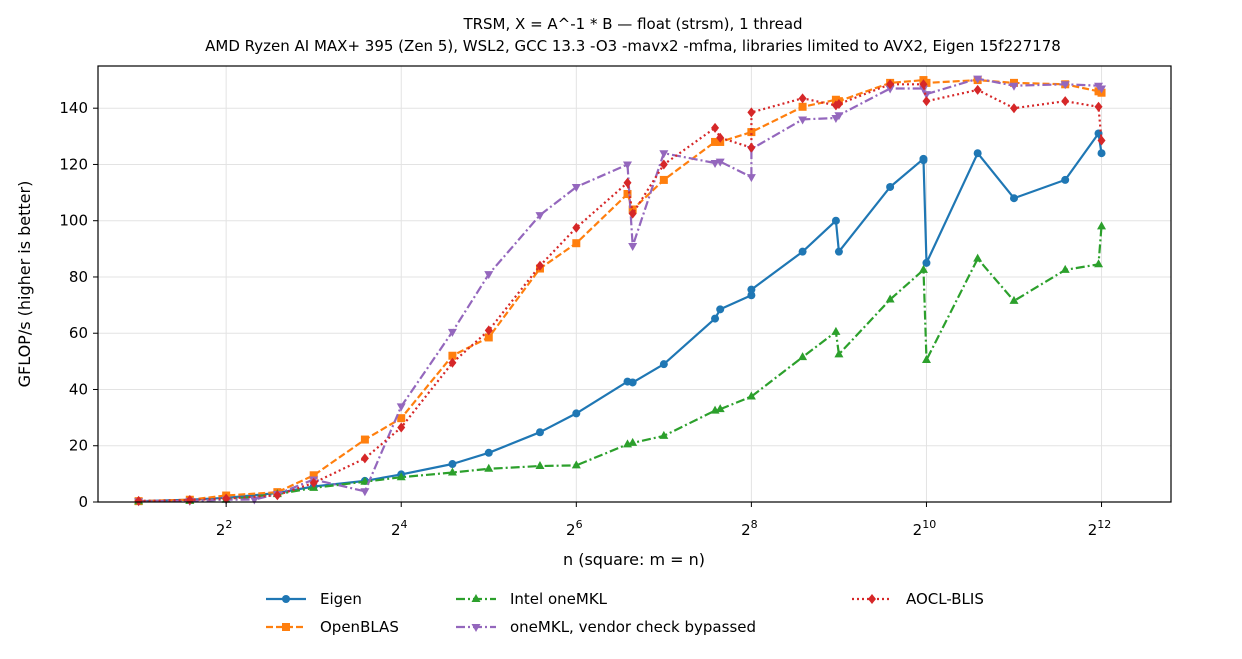 Image resolution: width=1242 pixels, height=659 pixels. What do you see at coordinates (945, 599) in the screenshot?
I see `legend-label: AOCL-BLIS` at bounding box center [945, 599].